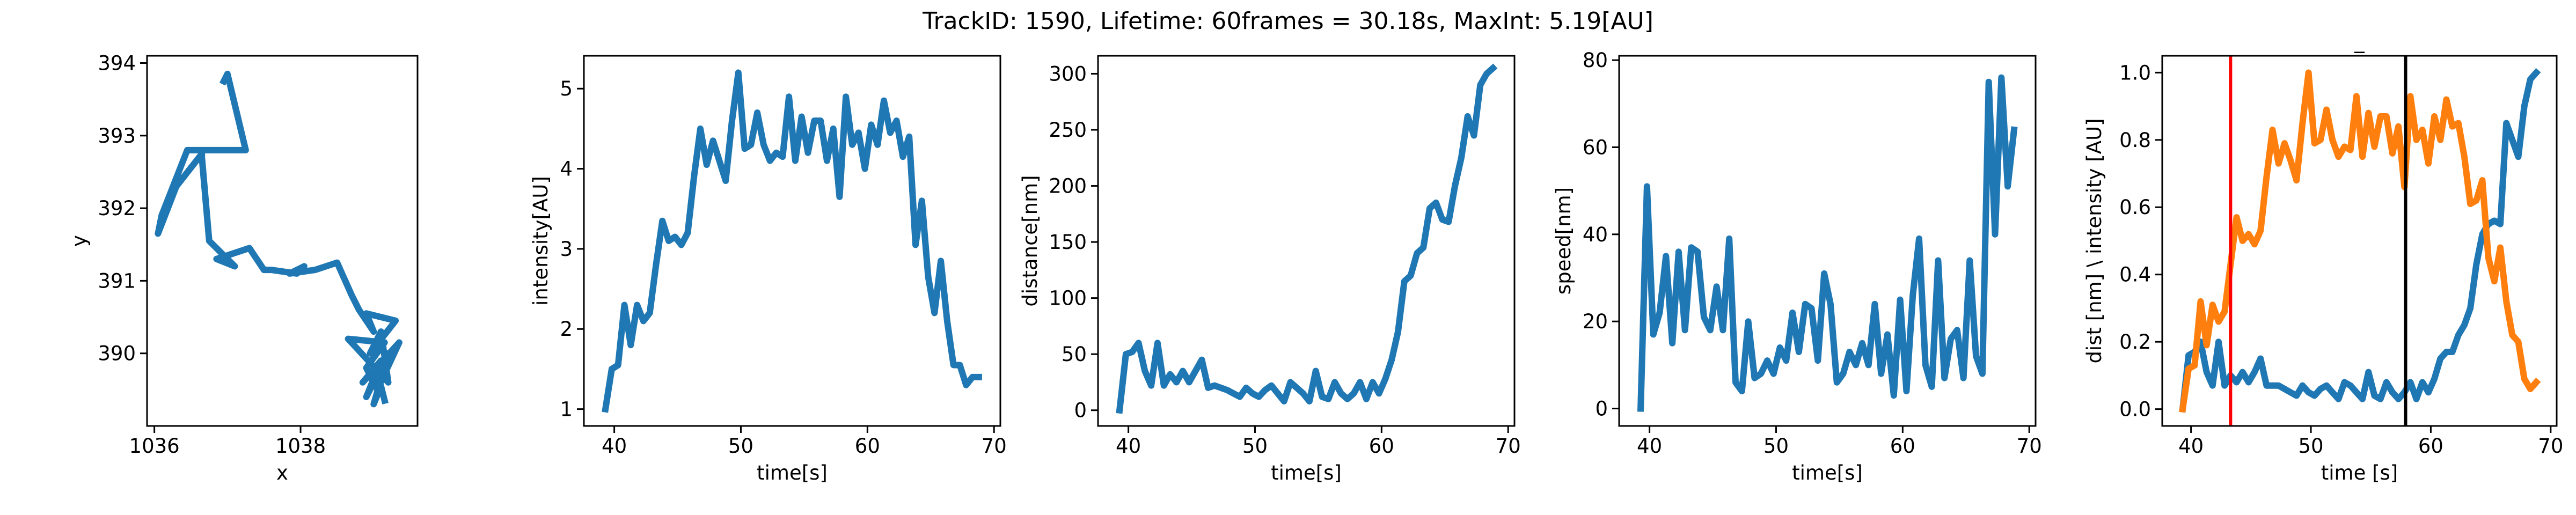 The image size is (2576, 515). What do you see at coordinates (566, 250) in the screenshot?
I see `y-tick-label: 3` at bounding box center [566, 250].